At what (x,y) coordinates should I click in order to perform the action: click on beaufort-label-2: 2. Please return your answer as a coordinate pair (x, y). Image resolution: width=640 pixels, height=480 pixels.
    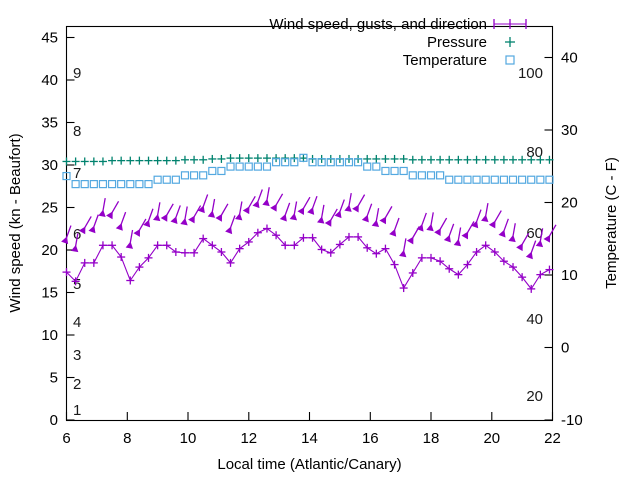
    Looking at the image, I should click on (77, 384).